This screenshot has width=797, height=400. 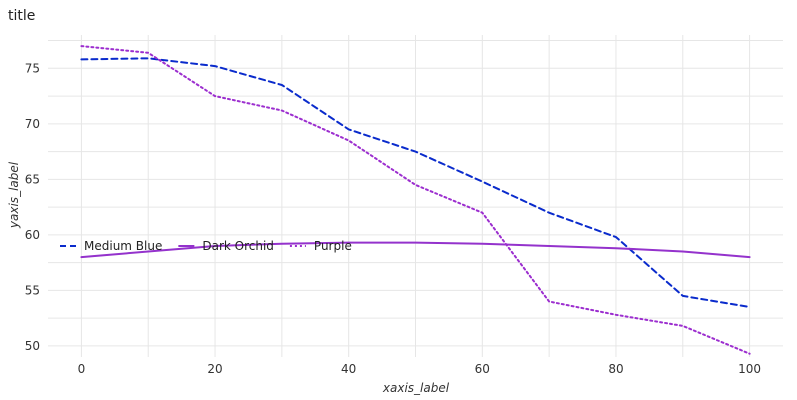 What do you see at coordinates (482, 369) in the screenshot?
I see `x-tick-label: 60` at bounding box center [482, 369].